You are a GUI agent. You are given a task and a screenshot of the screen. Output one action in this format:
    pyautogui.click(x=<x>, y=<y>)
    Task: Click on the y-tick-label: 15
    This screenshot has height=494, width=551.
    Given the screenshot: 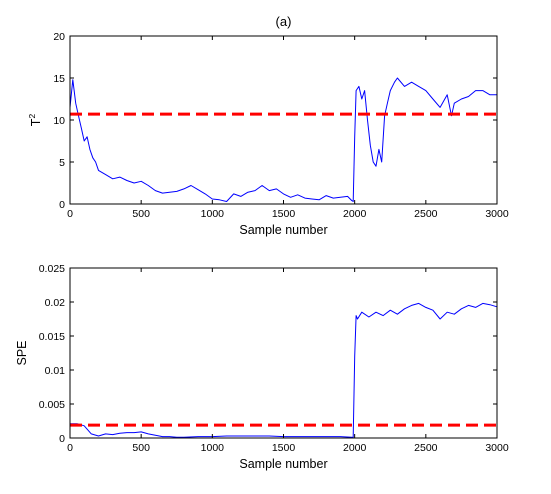 What is the action you would take?
    pyautogui.click(x=59, y=79)
    